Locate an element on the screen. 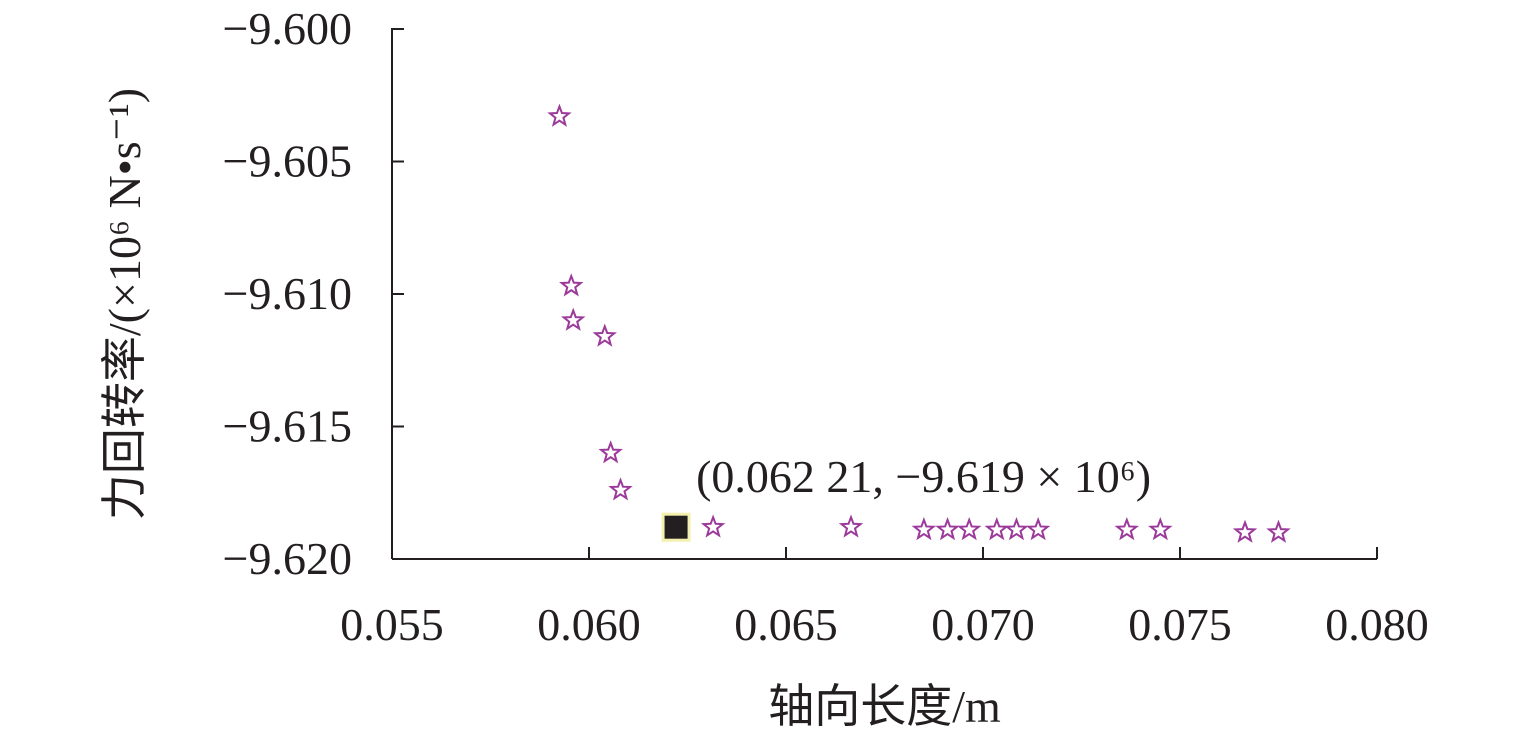 This screenshot has height=741, width=1535. x-tick-label: 0.055 is located at coordinates (392, 624).